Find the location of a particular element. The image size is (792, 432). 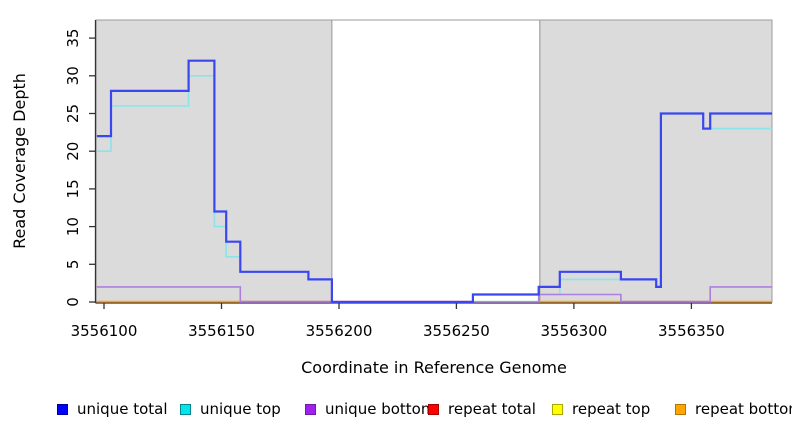

y-tick-label: 30 is located at coordinates (73, 75).